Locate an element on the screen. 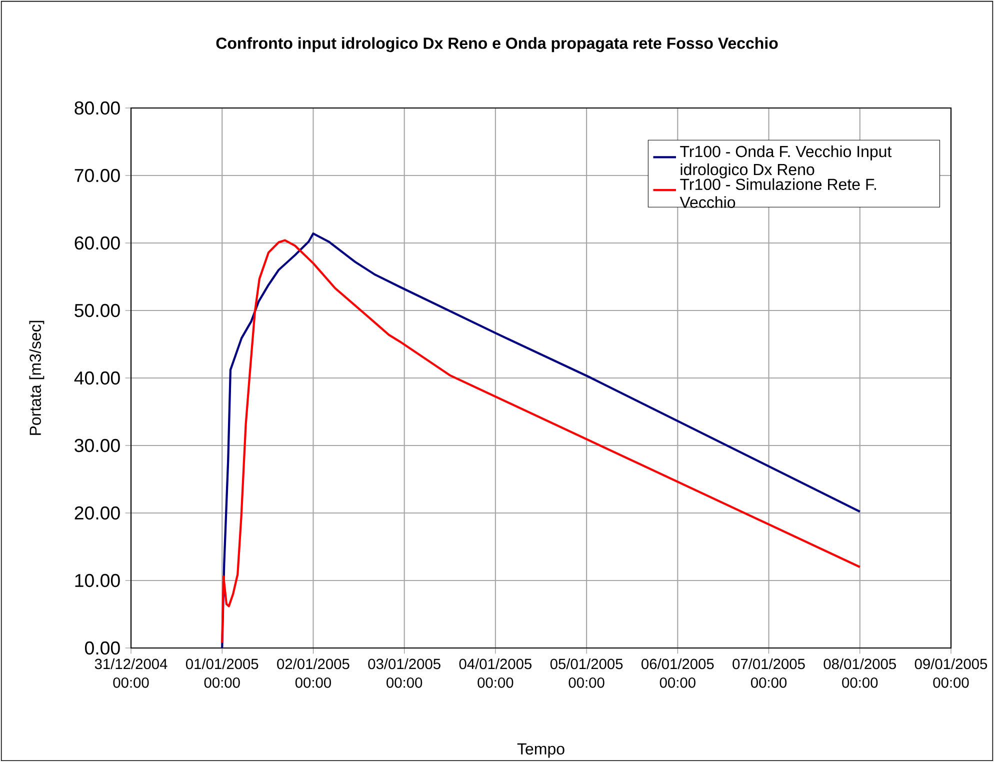  y-axis-title: Portata [m3/sec] is located at coordinates (36, 377).